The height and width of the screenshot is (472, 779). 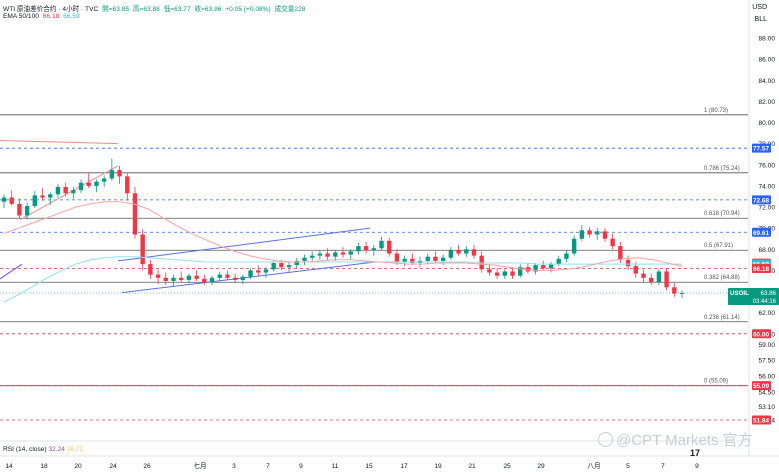 What do you see at coordinates (716, 111) in the screenshot?
I see `fib-level-label: 1 (80.73)` at bounding box center [716, 111].